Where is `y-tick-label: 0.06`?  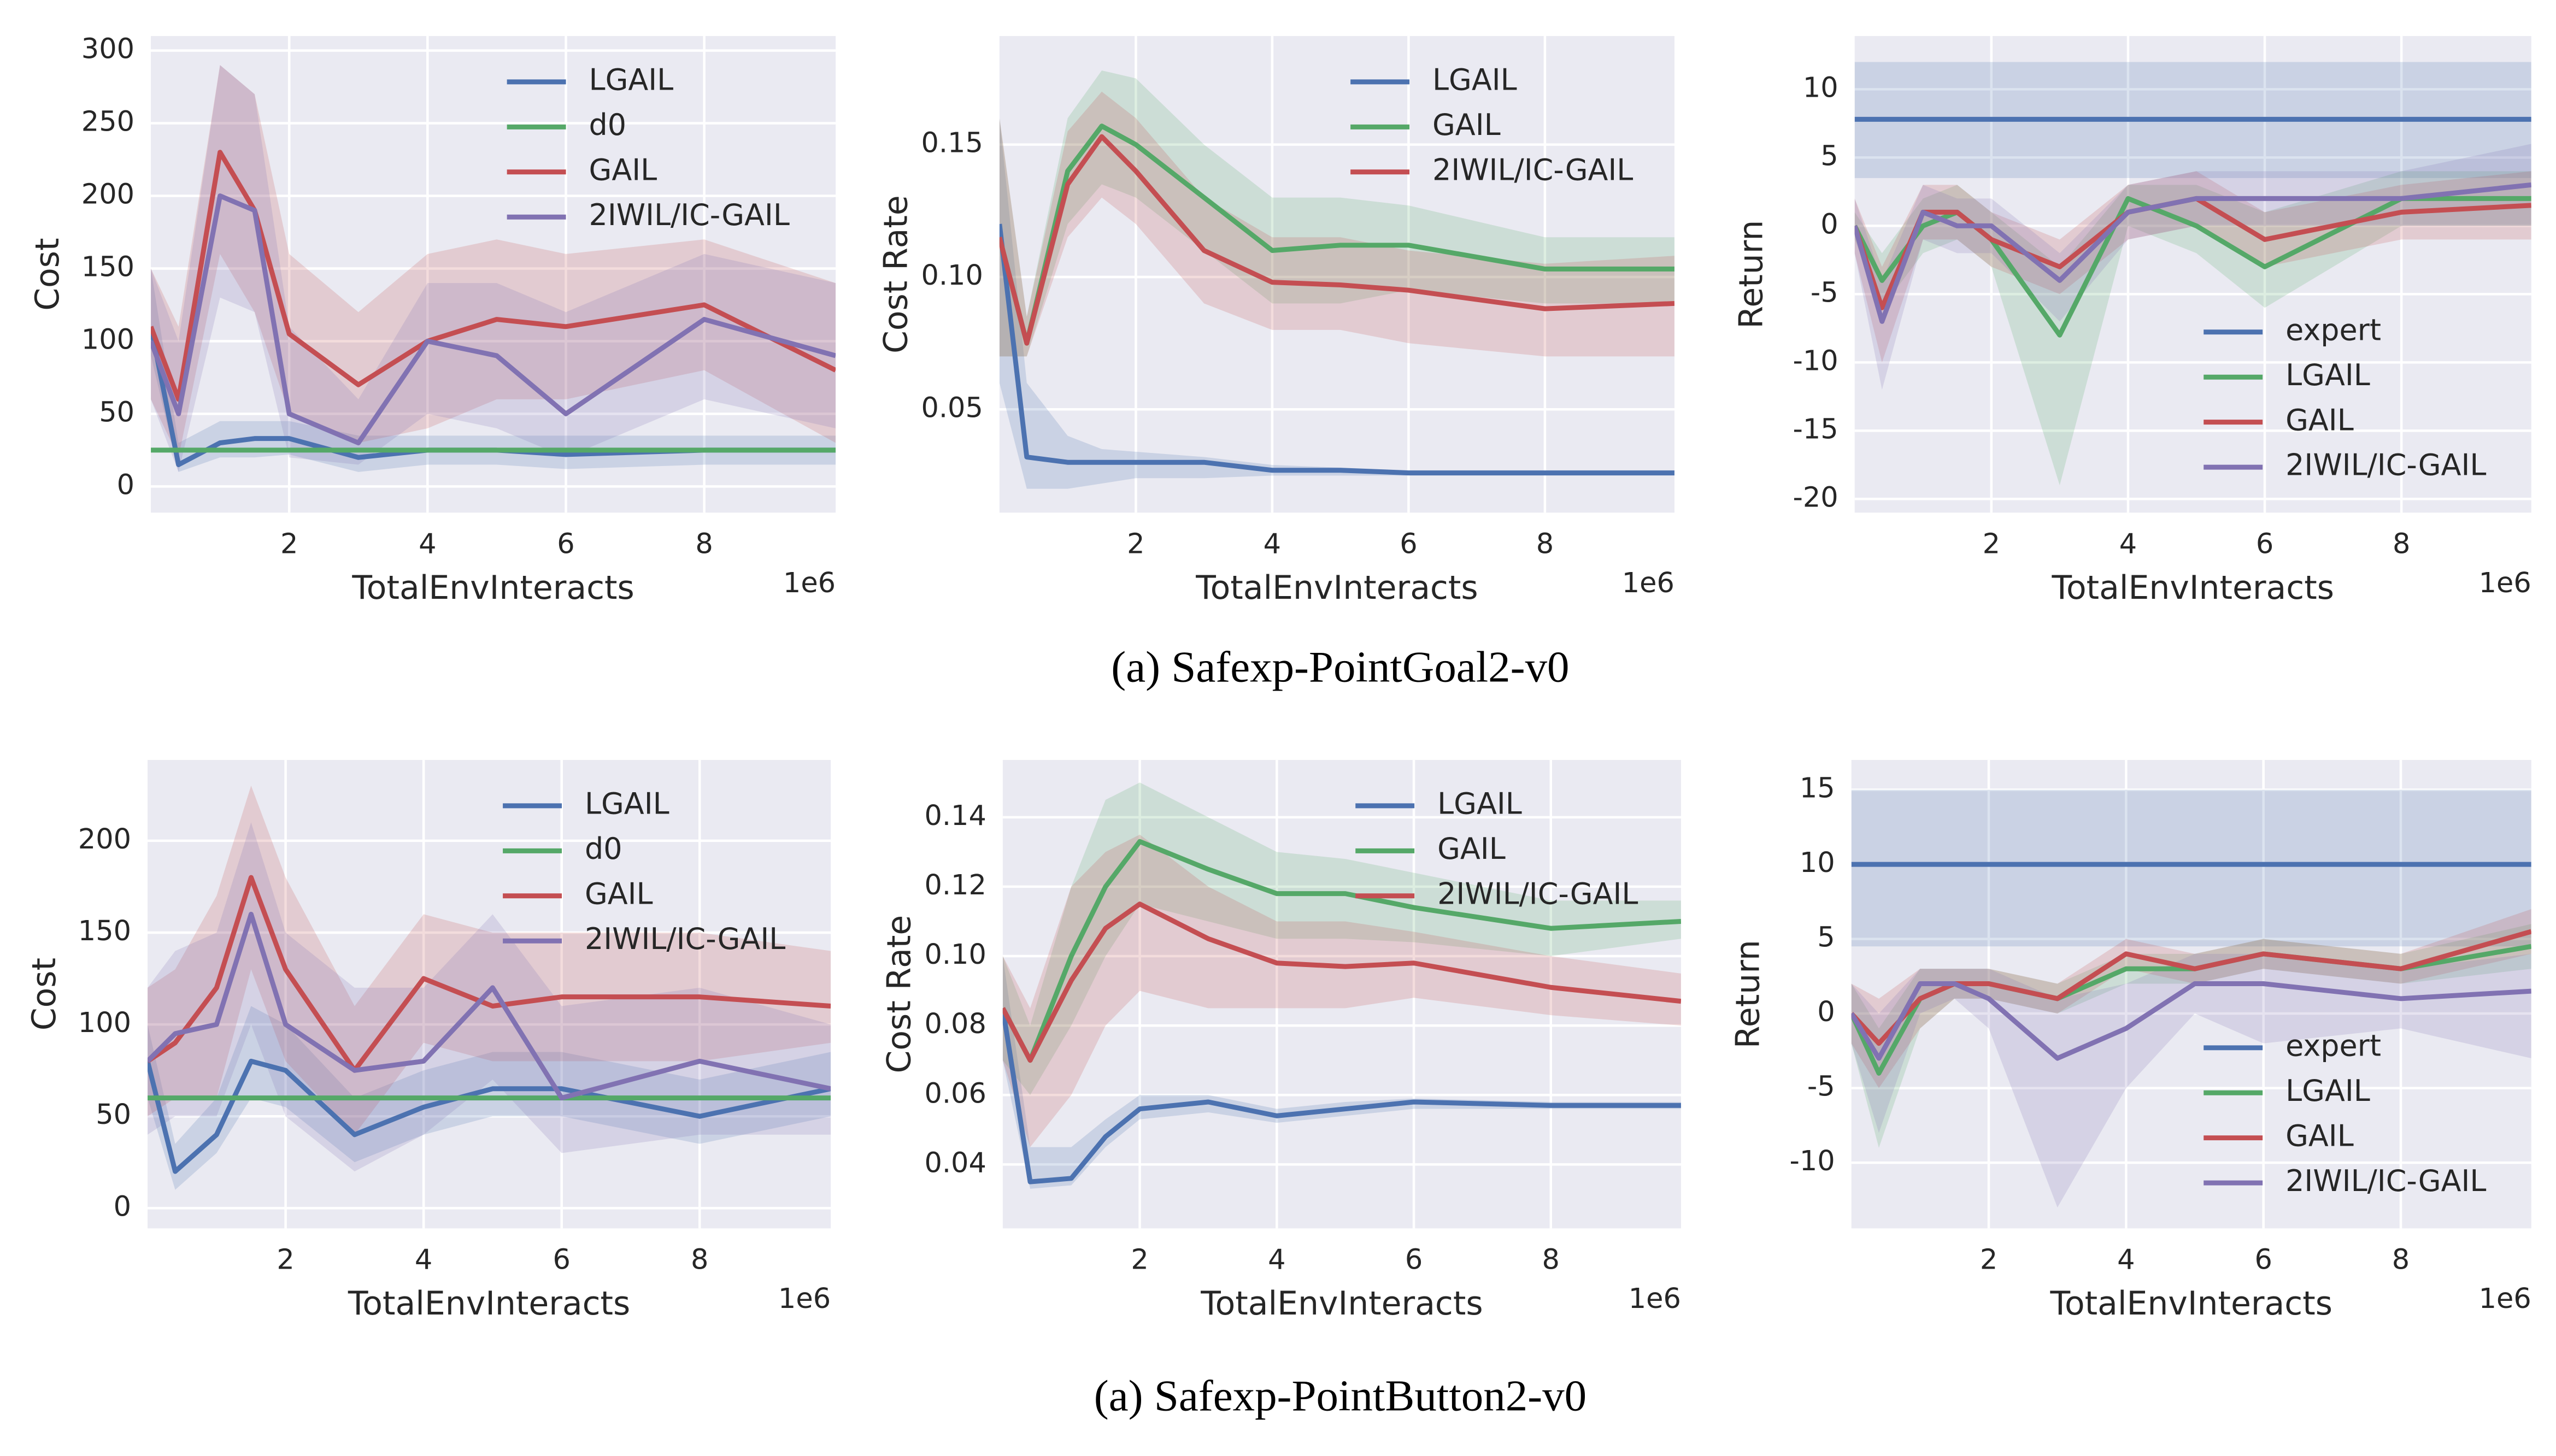
y-tick-label: 0.06 is located at coordinates (955, 1093).